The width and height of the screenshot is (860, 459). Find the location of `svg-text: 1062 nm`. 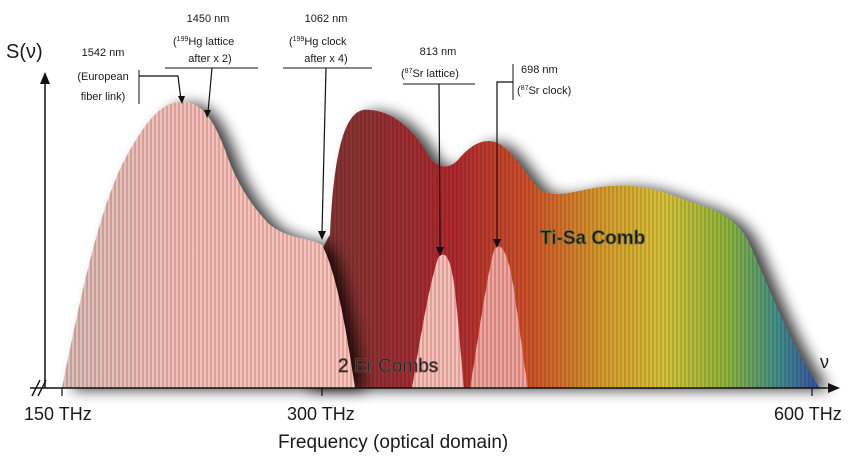

svg-text: 1062 nm is located at coordinates (326, 19).